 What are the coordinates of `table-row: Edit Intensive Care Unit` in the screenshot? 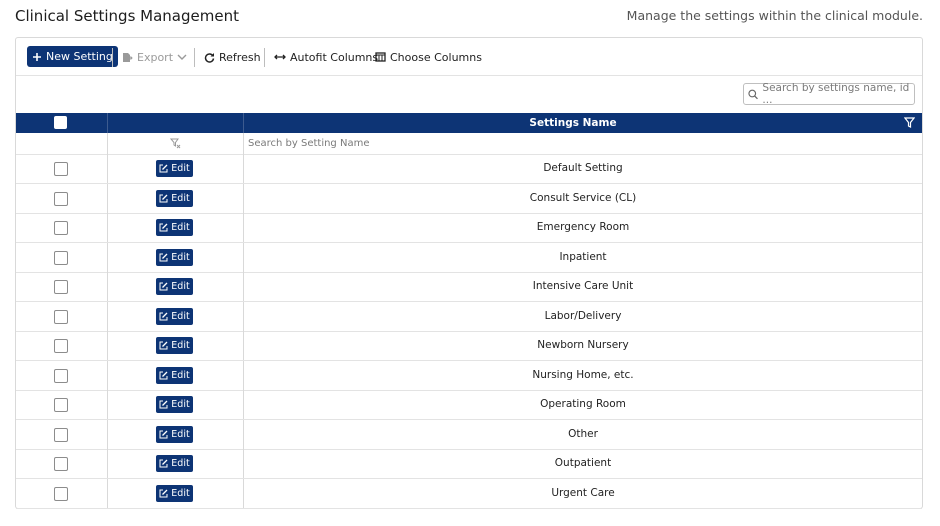 It's located at (469, 287).